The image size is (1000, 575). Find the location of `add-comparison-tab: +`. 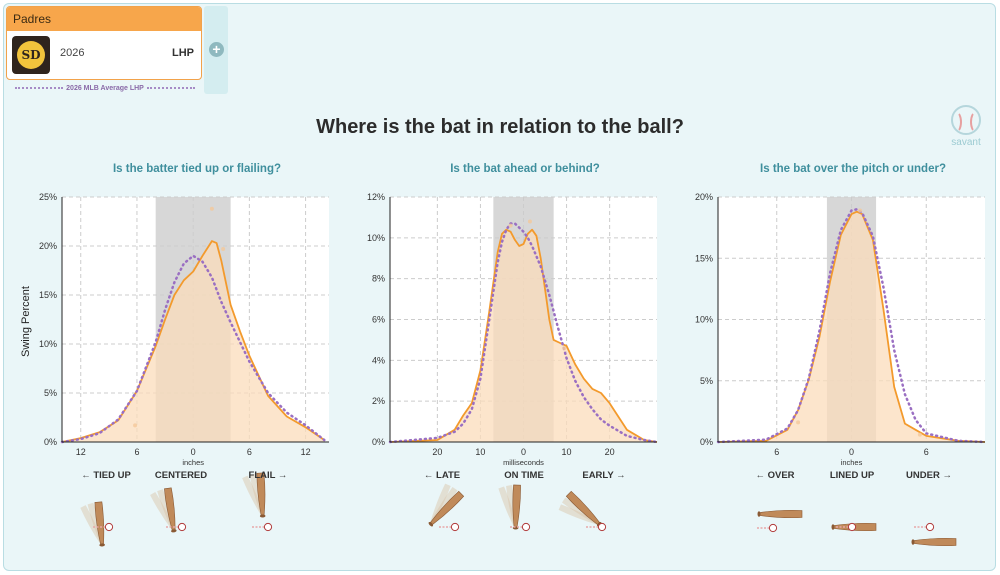

add-comparison-tab: + is located at coordinates (216, 50).